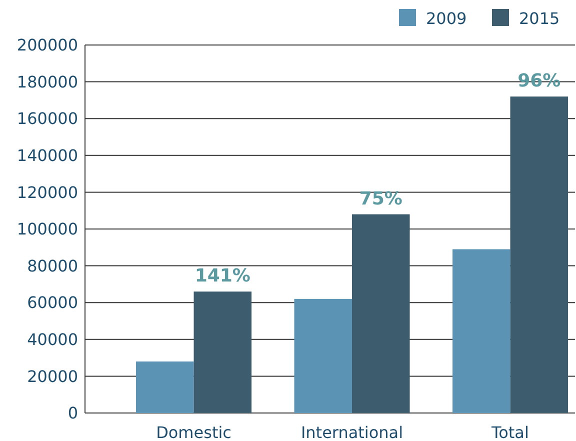 The height and width of the screenshot is (441, 576). Describe the element at coordinates (194, 432) in the screenshot. I see `x-tick-label: Domestic` at that location.